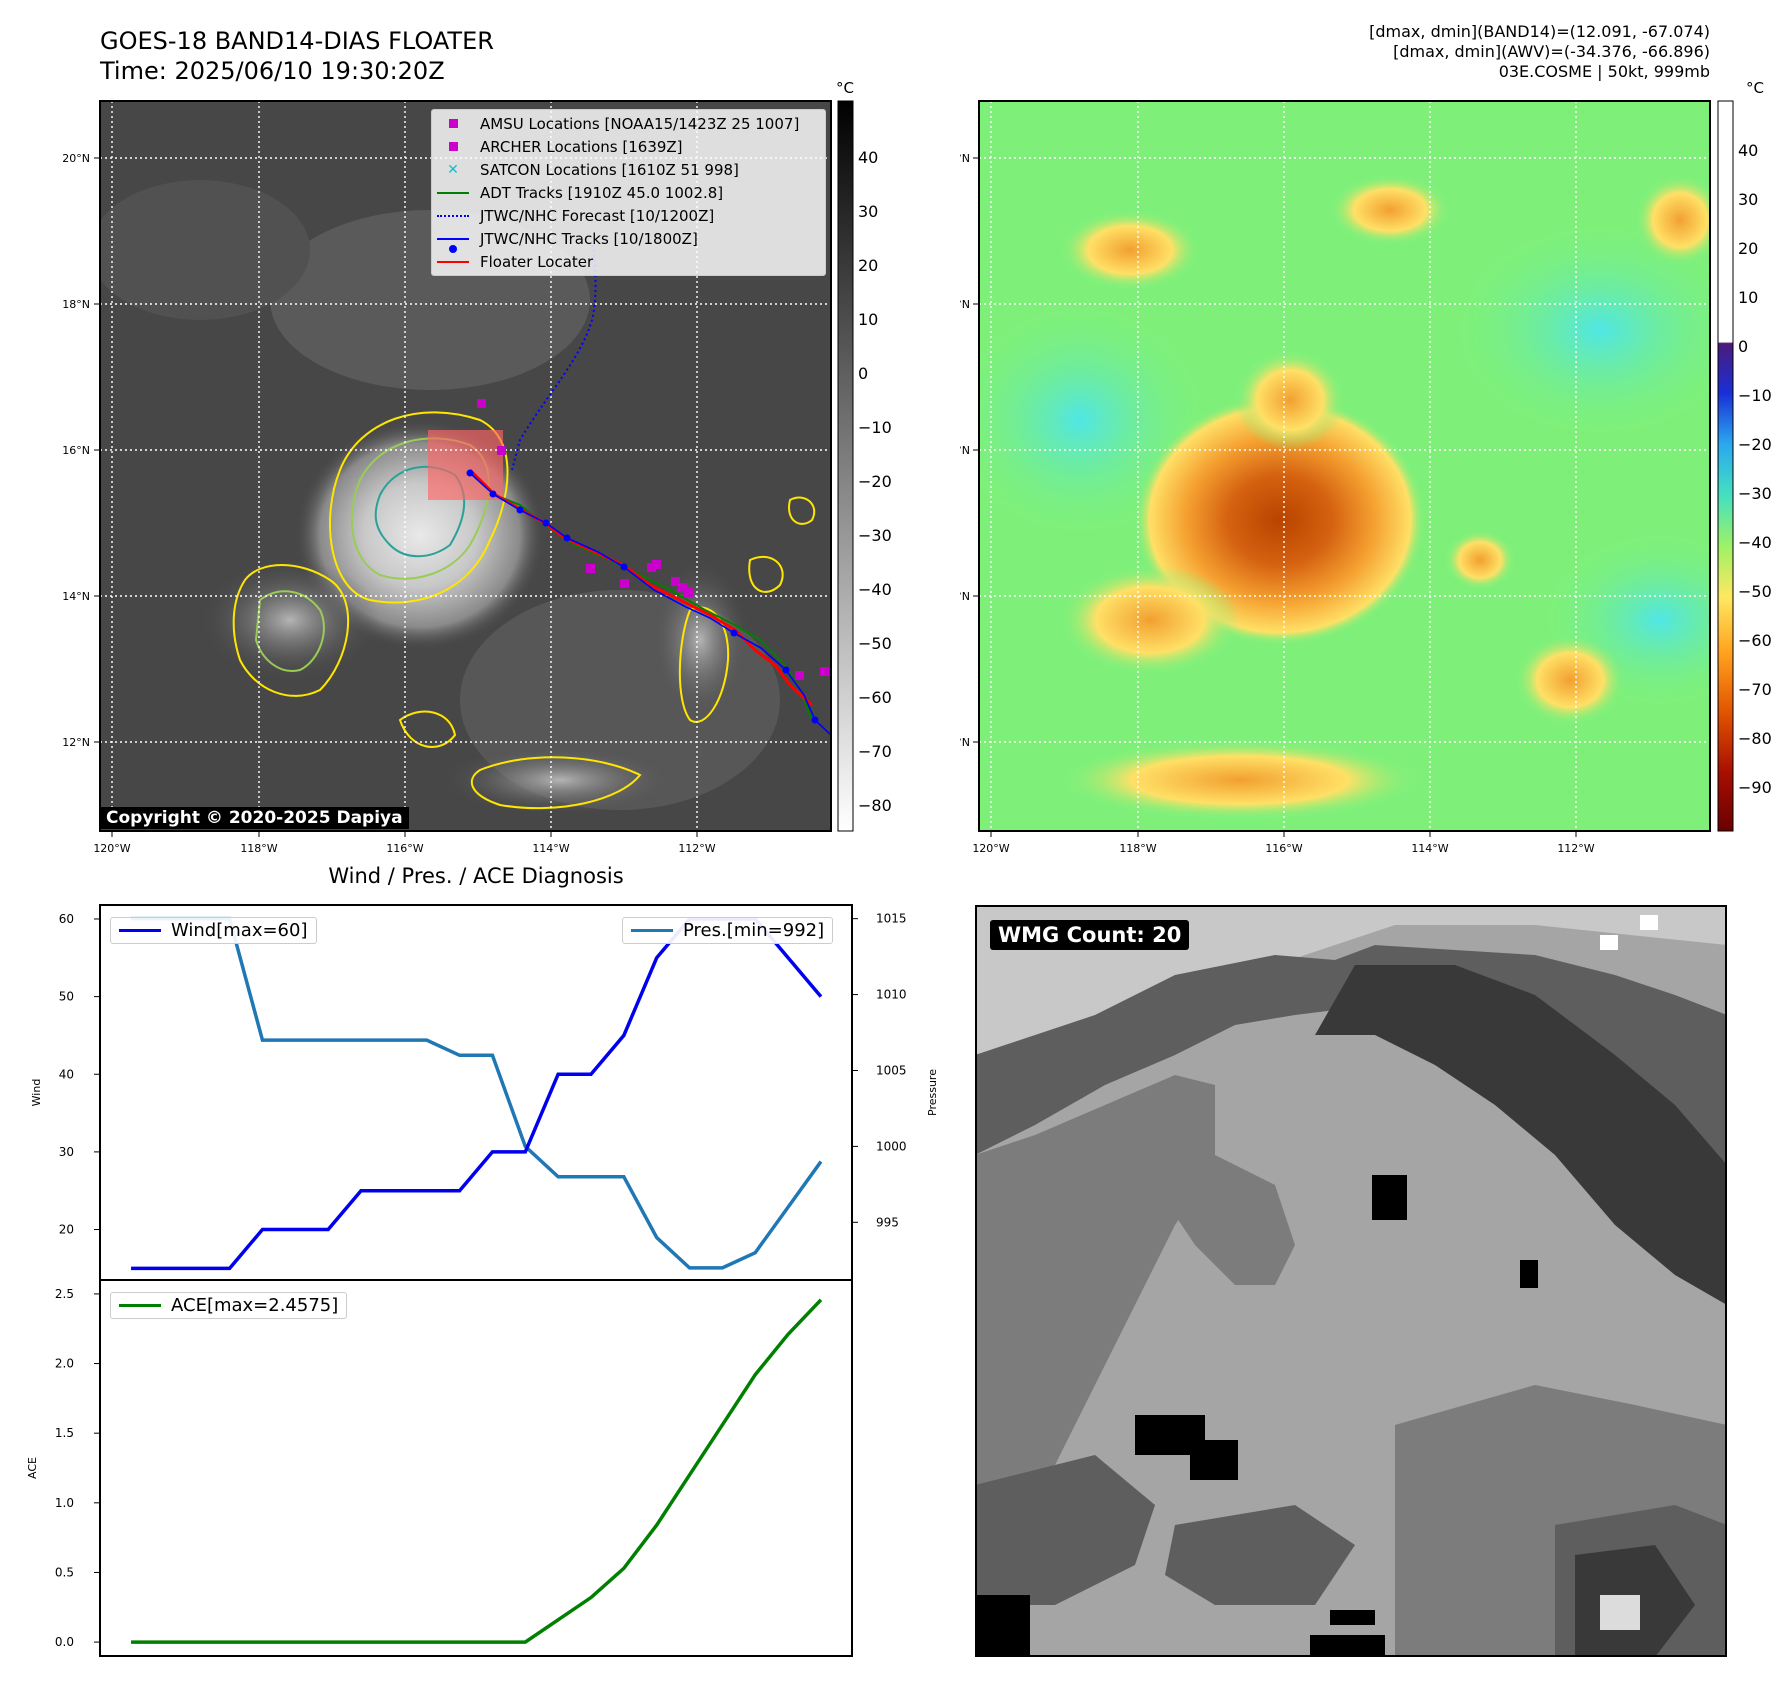  What do you see at coordinates (64, 1572) in the screenshot?
I see `ace-y-tick-label: 0.5` at bounding box center [64, 1572].